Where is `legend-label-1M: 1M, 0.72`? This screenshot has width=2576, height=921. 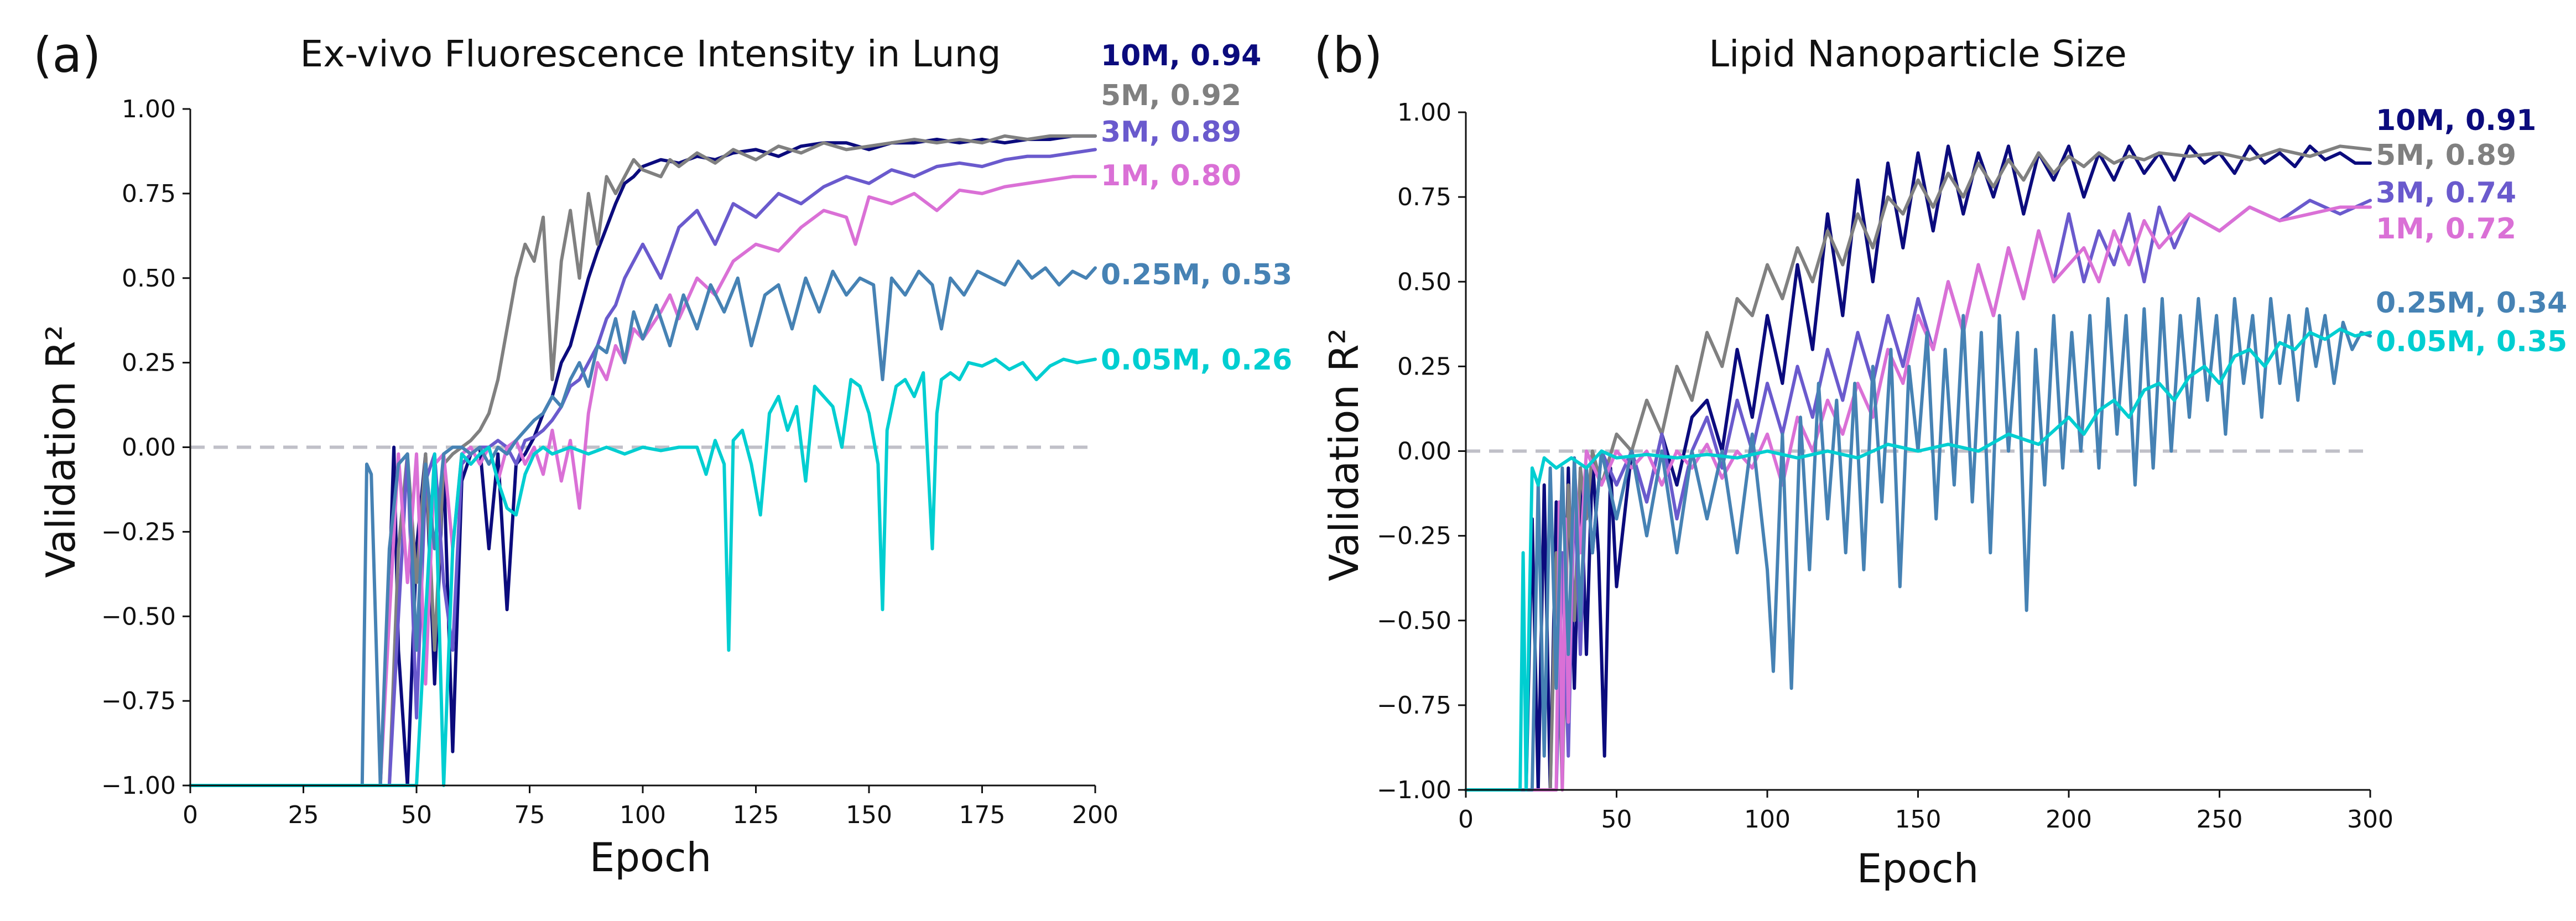
legend-label-1M: 1M, 0.72 is located at coordinates (2446, 229).